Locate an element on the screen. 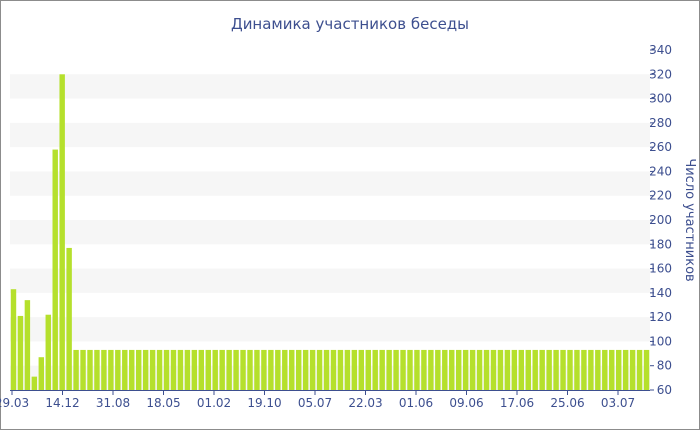 The width and height of the screenshot is (700, 430). x-tick-label: 18.05 is located at coordinates (163, 403).